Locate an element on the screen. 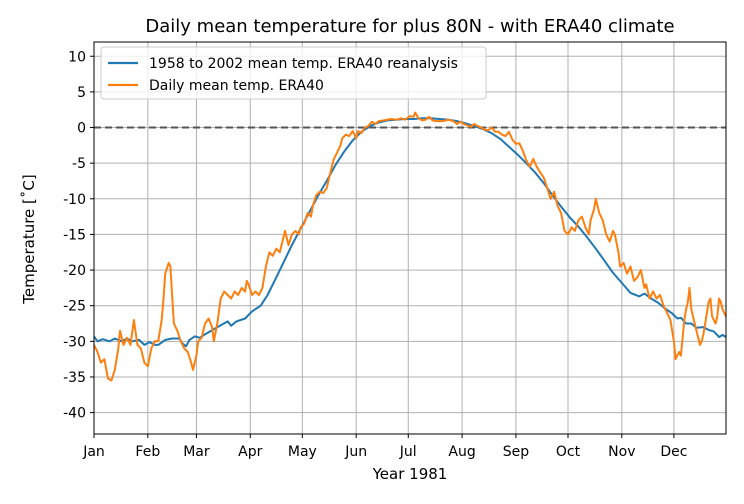  x-tick-label: Feb is located at coordinates (147, 452).